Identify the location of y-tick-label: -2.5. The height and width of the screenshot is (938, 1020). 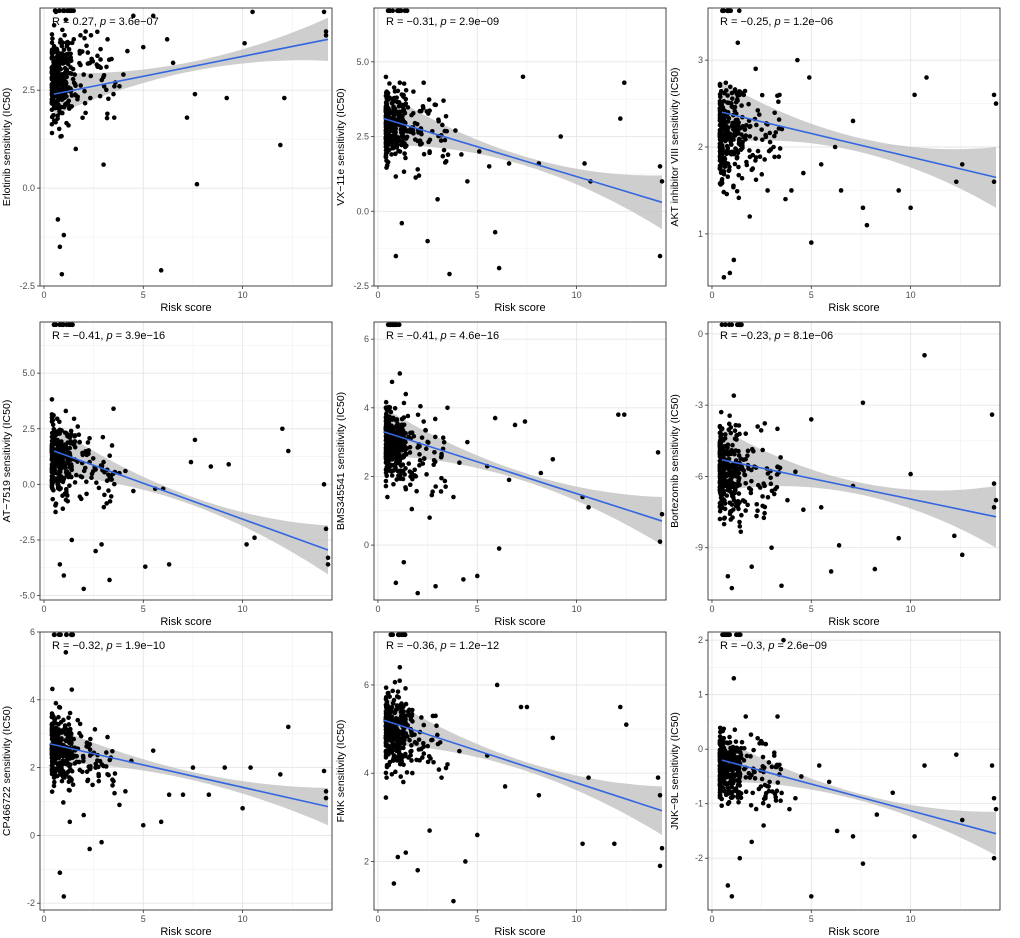
(361, 286).